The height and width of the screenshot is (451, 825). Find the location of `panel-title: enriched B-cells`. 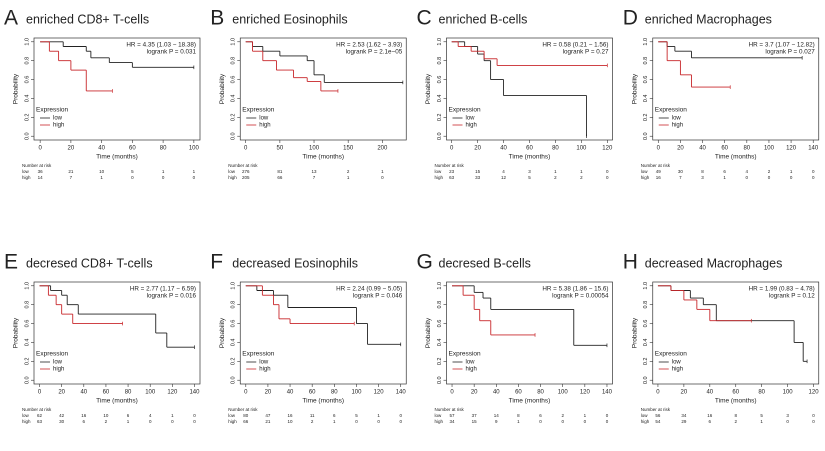

panel-title: enriched B-cells is located at coordinates (483, 19).